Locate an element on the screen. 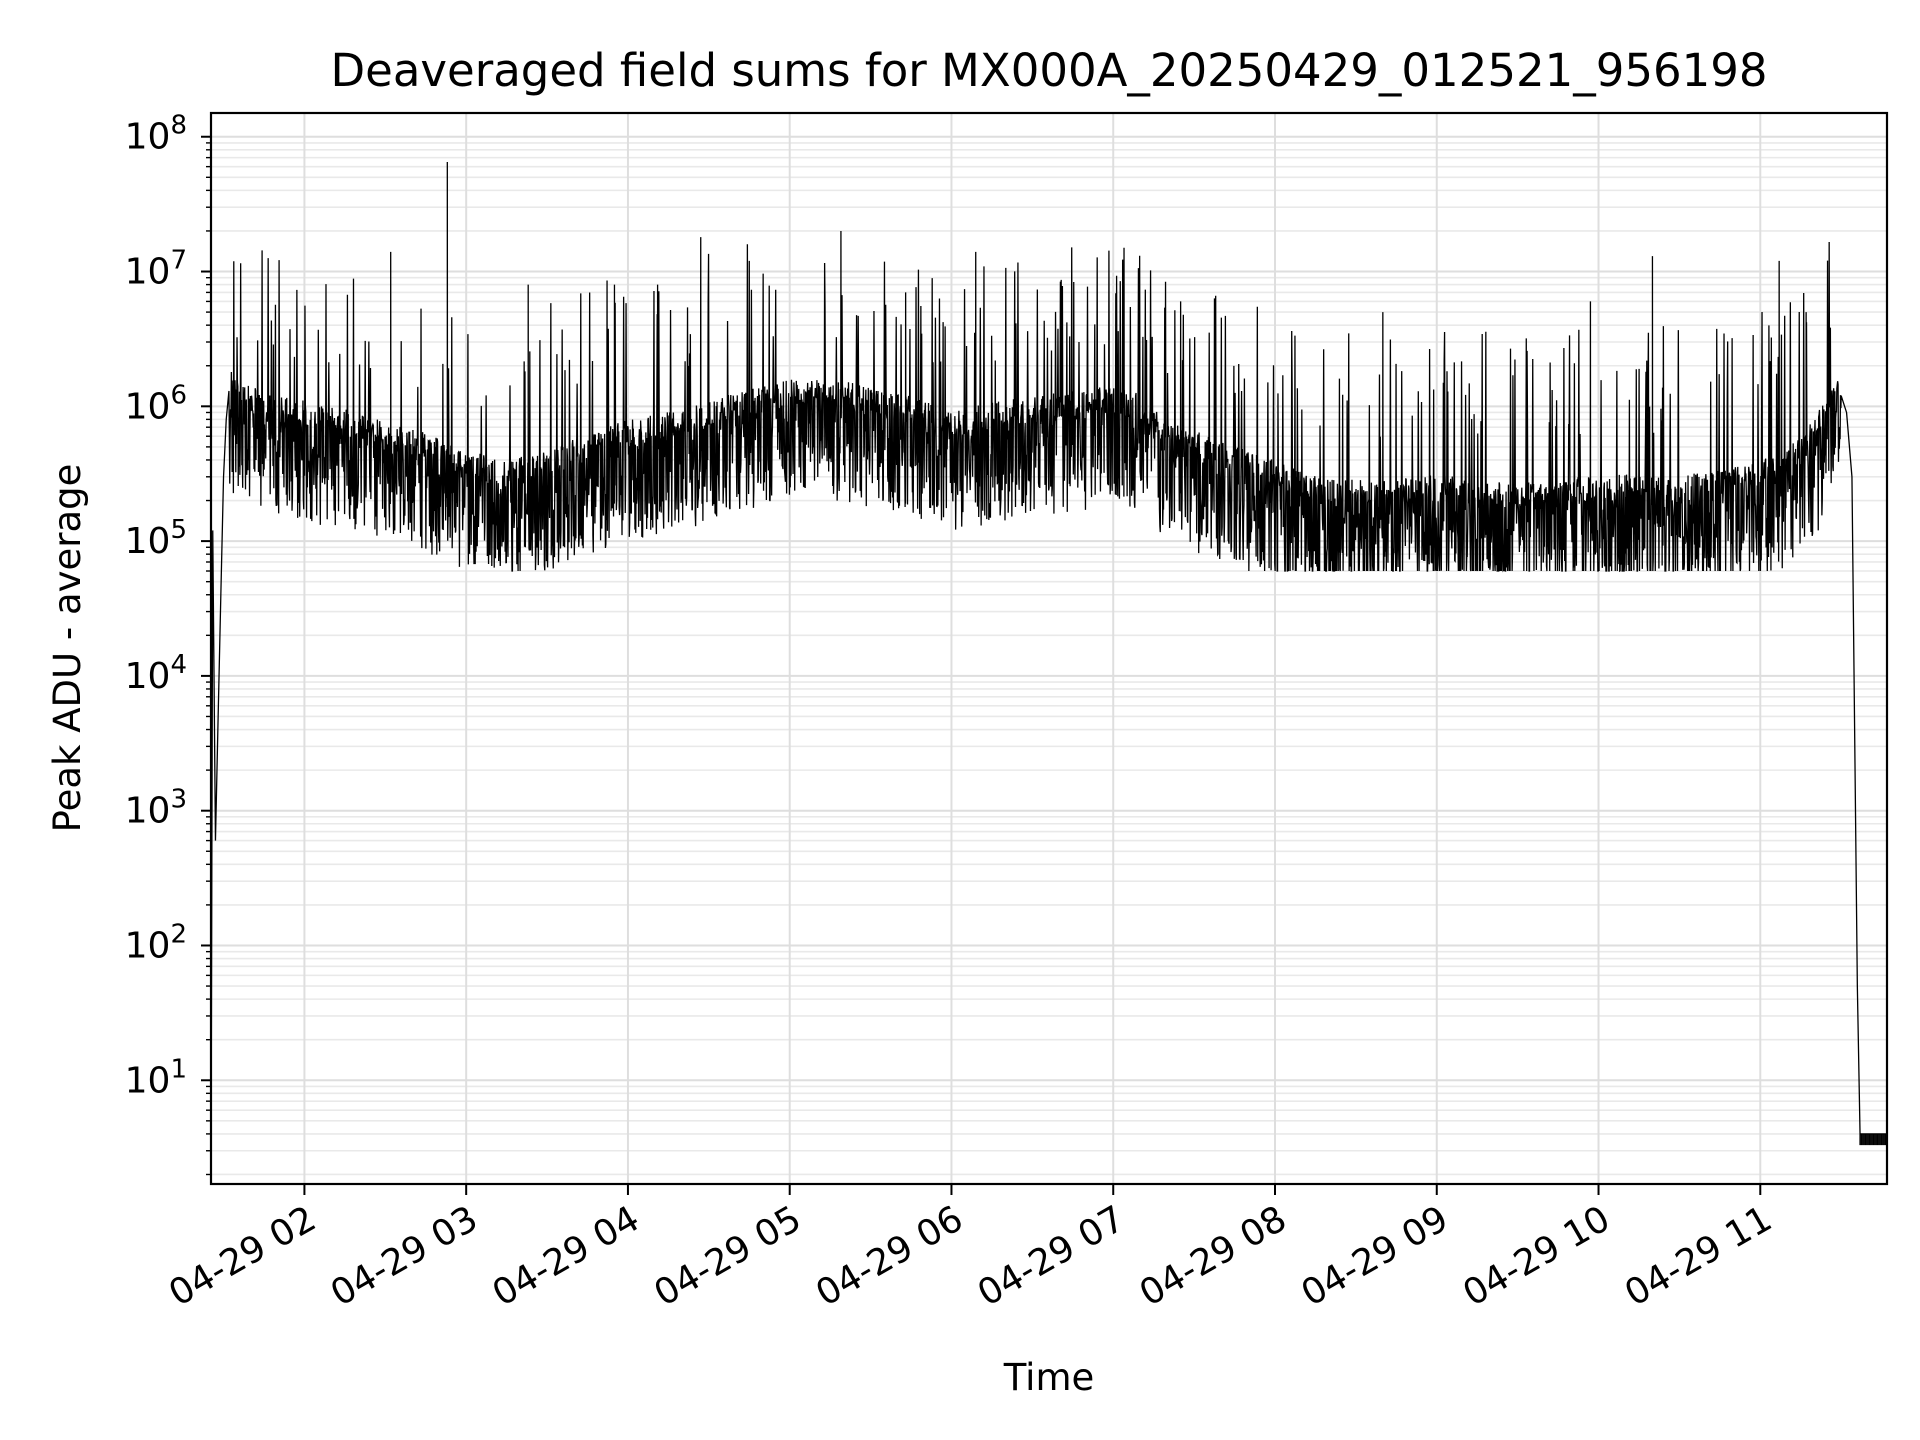 The height and width of the screenshot is (1440, 1920). y-tick-label: 10² is located at coordinates (156, 942).